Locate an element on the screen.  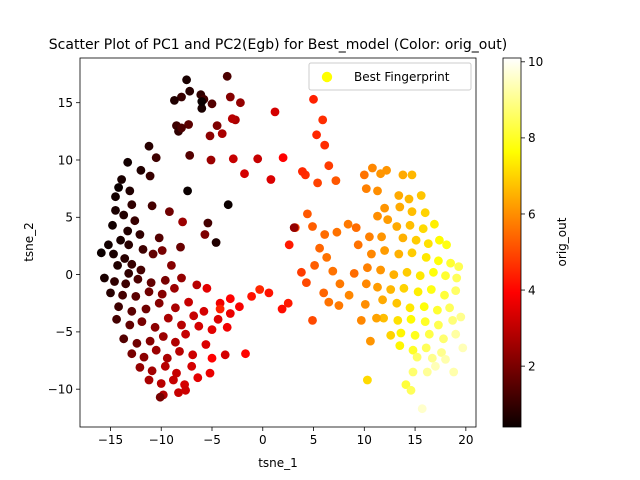
legend-box is located at coordinates (390, 76).